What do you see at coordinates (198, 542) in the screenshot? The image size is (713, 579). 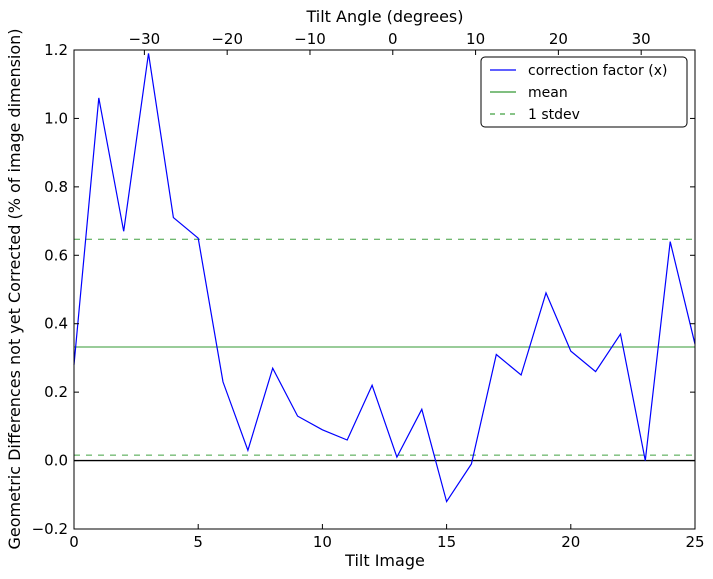 I see `x-tick-label: 5` at bounding box center [198, 542].